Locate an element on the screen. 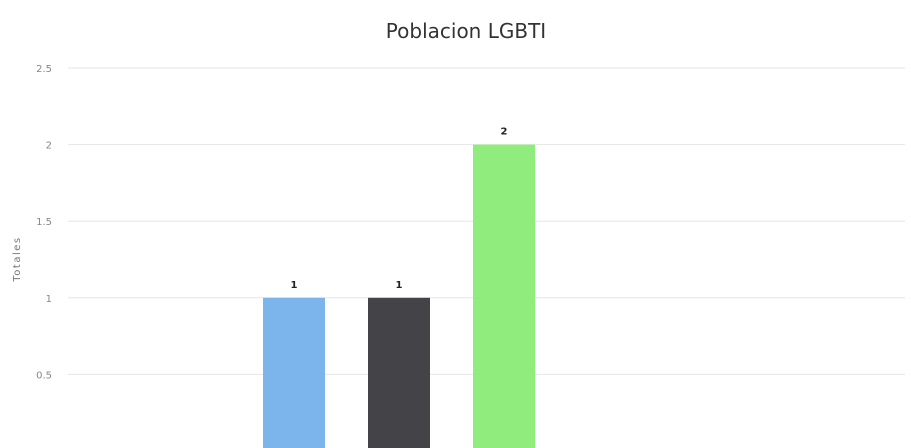 This screenshot has height=448, width=911. y-tick-label: 2.5 is located at coordinates (44, 69).